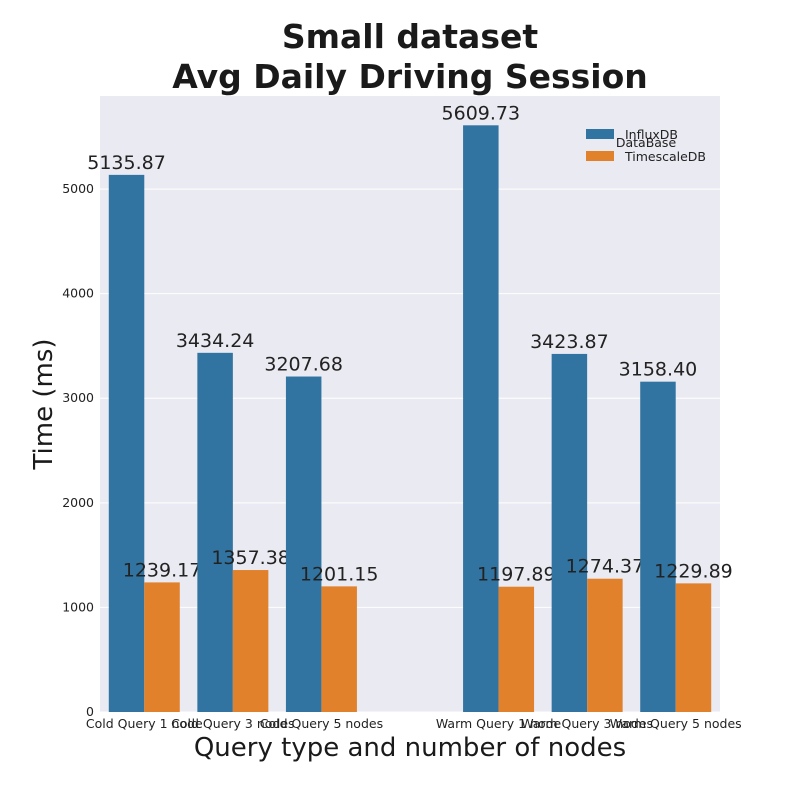 This screenshot has height=800, width=800. Describe the element at coordinates (605, 567) in the screenshot. I see `bar-value-label: 1274.37` at that location.